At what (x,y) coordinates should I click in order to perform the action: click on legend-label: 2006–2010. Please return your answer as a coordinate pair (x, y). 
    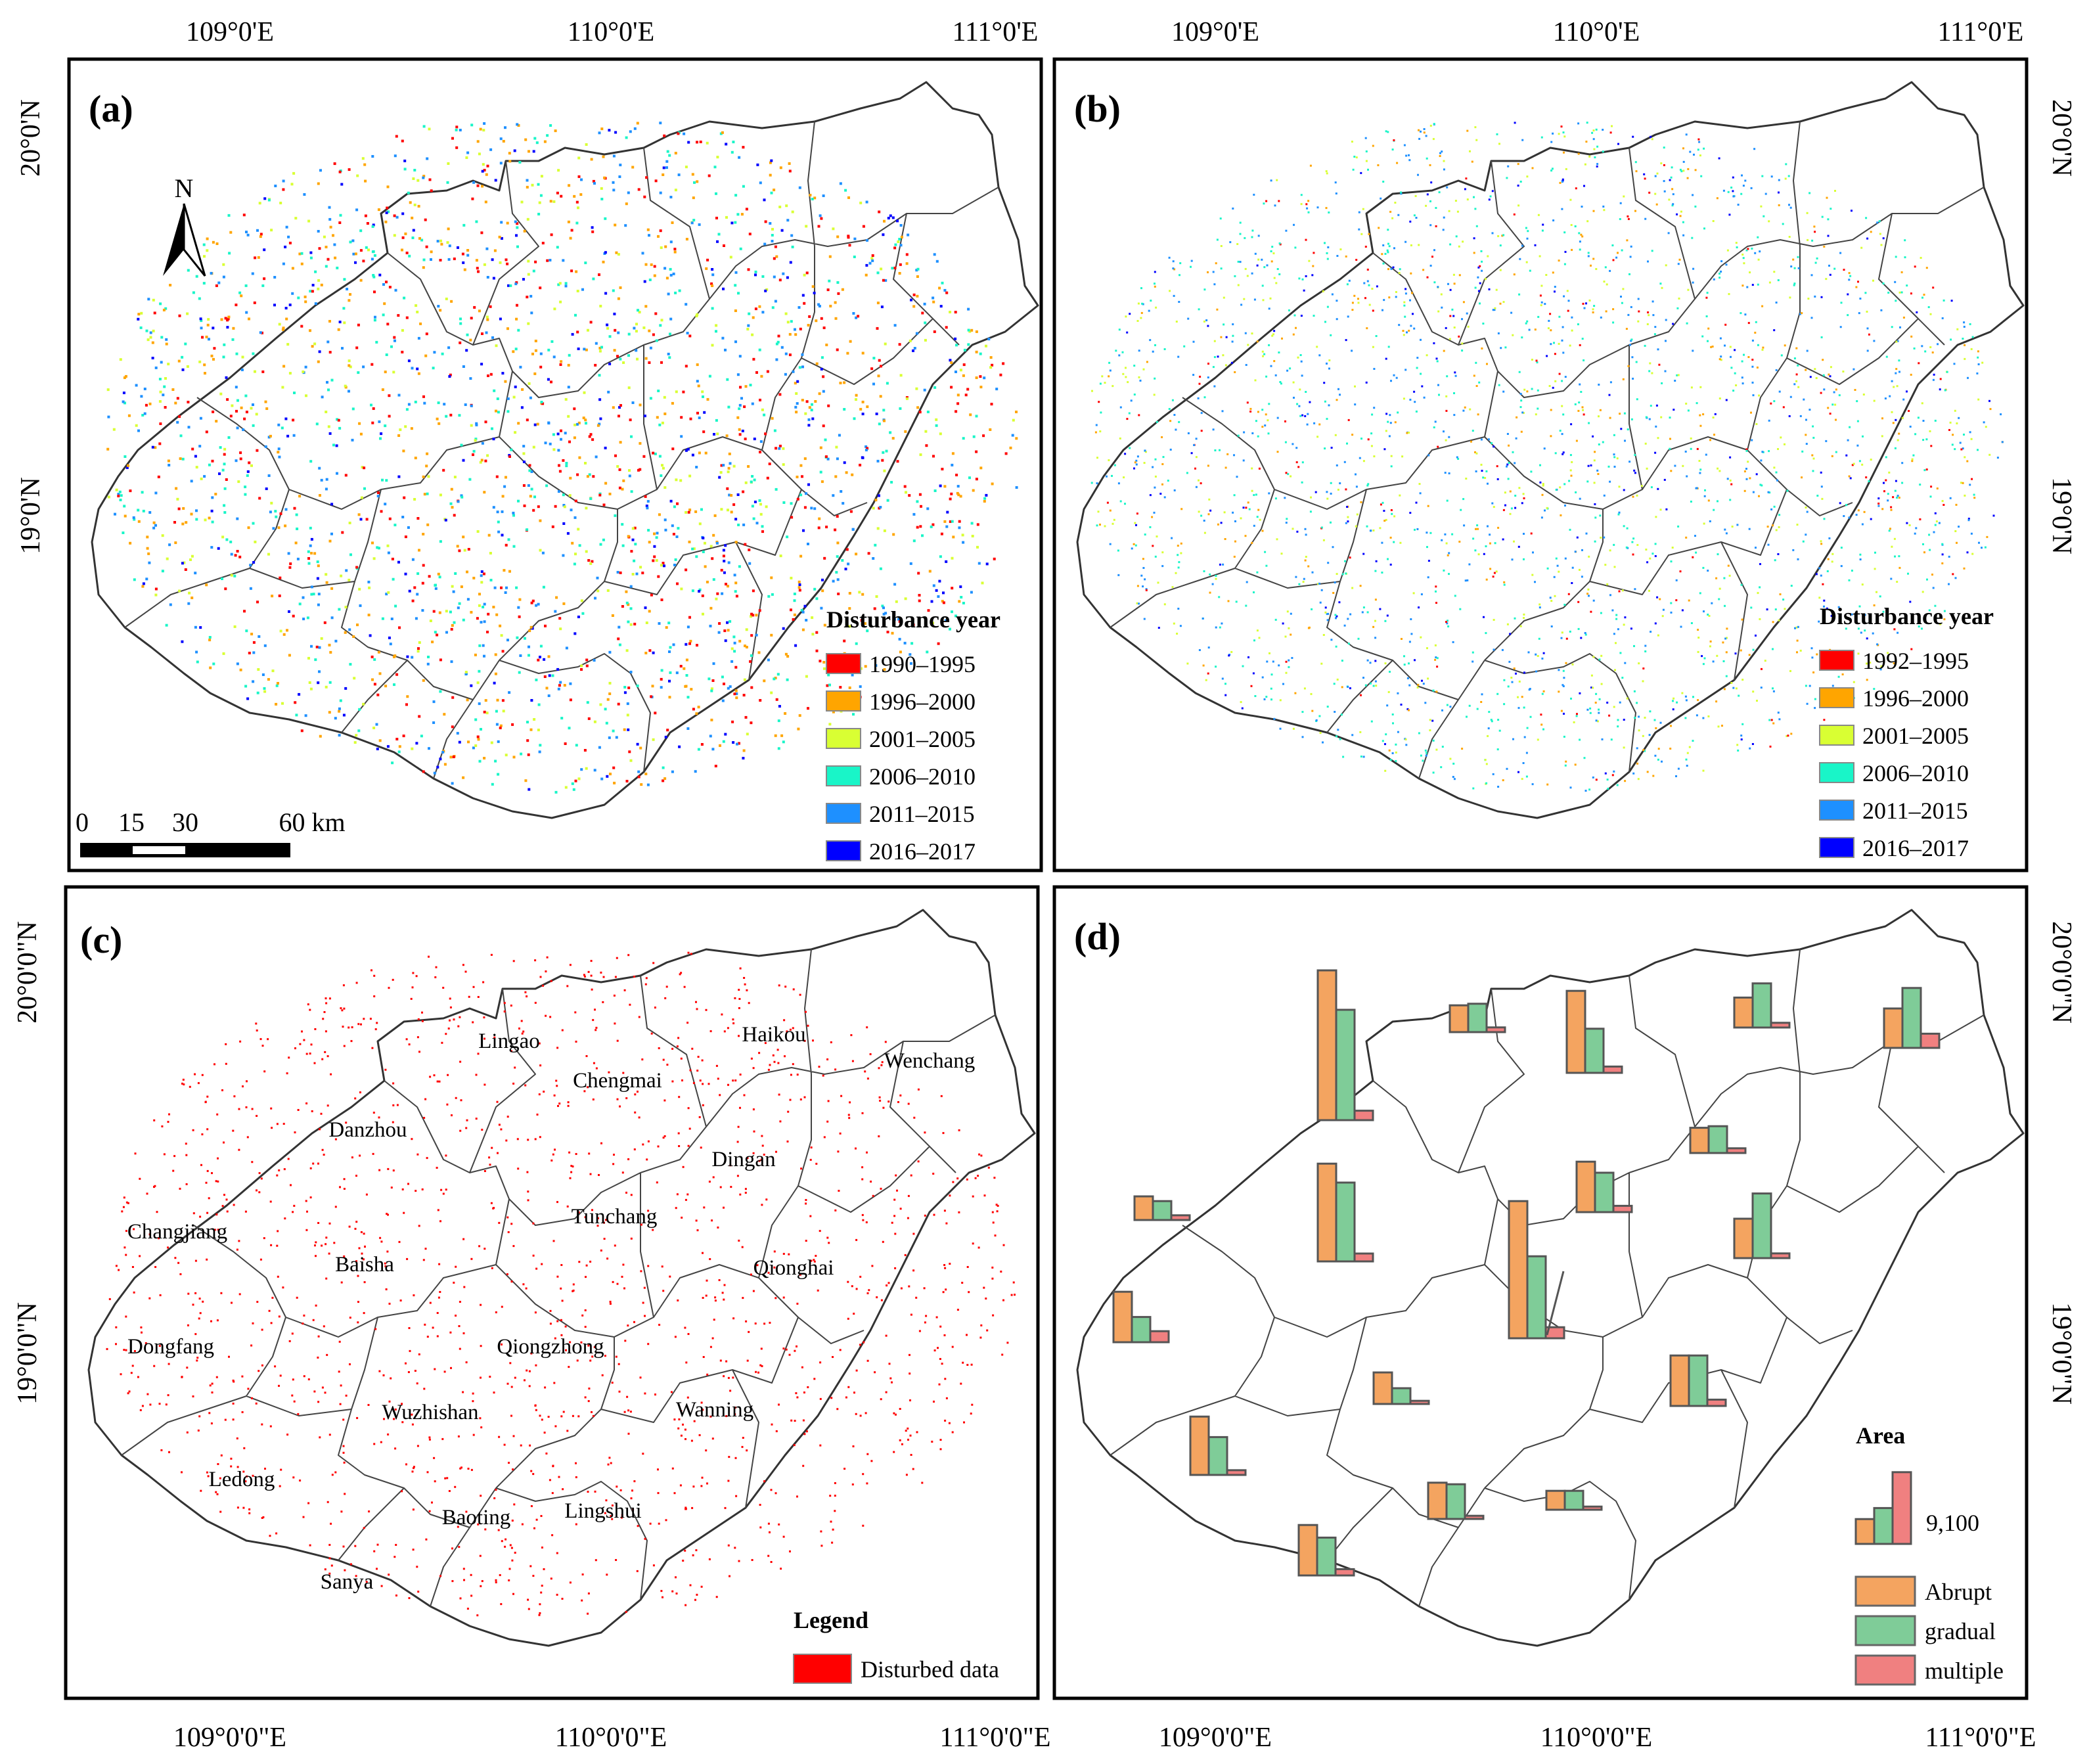
    Looking at the image, I should click on (923, 777).